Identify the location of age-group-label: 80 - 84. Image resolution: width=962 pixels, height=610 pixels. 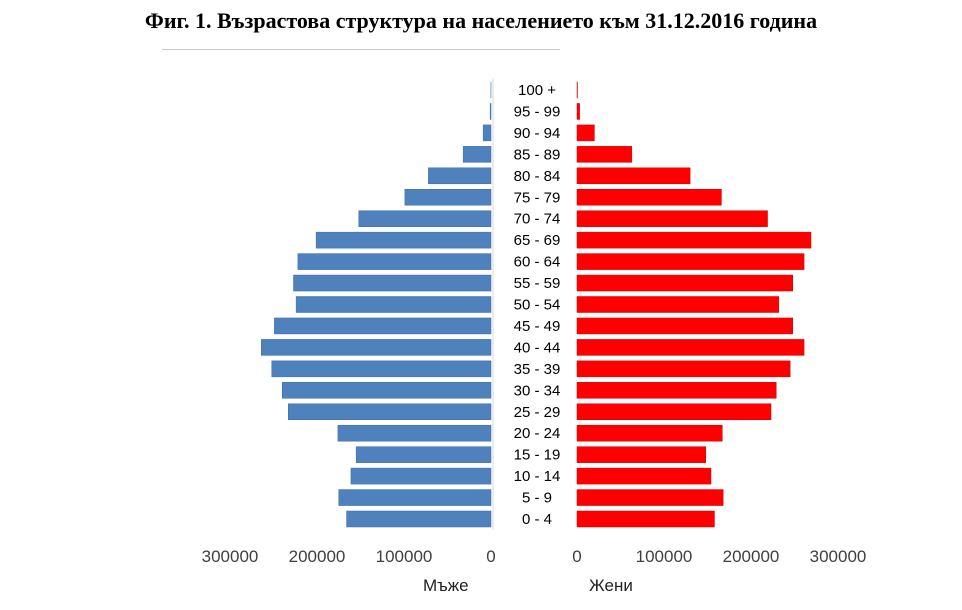
(537, 176).